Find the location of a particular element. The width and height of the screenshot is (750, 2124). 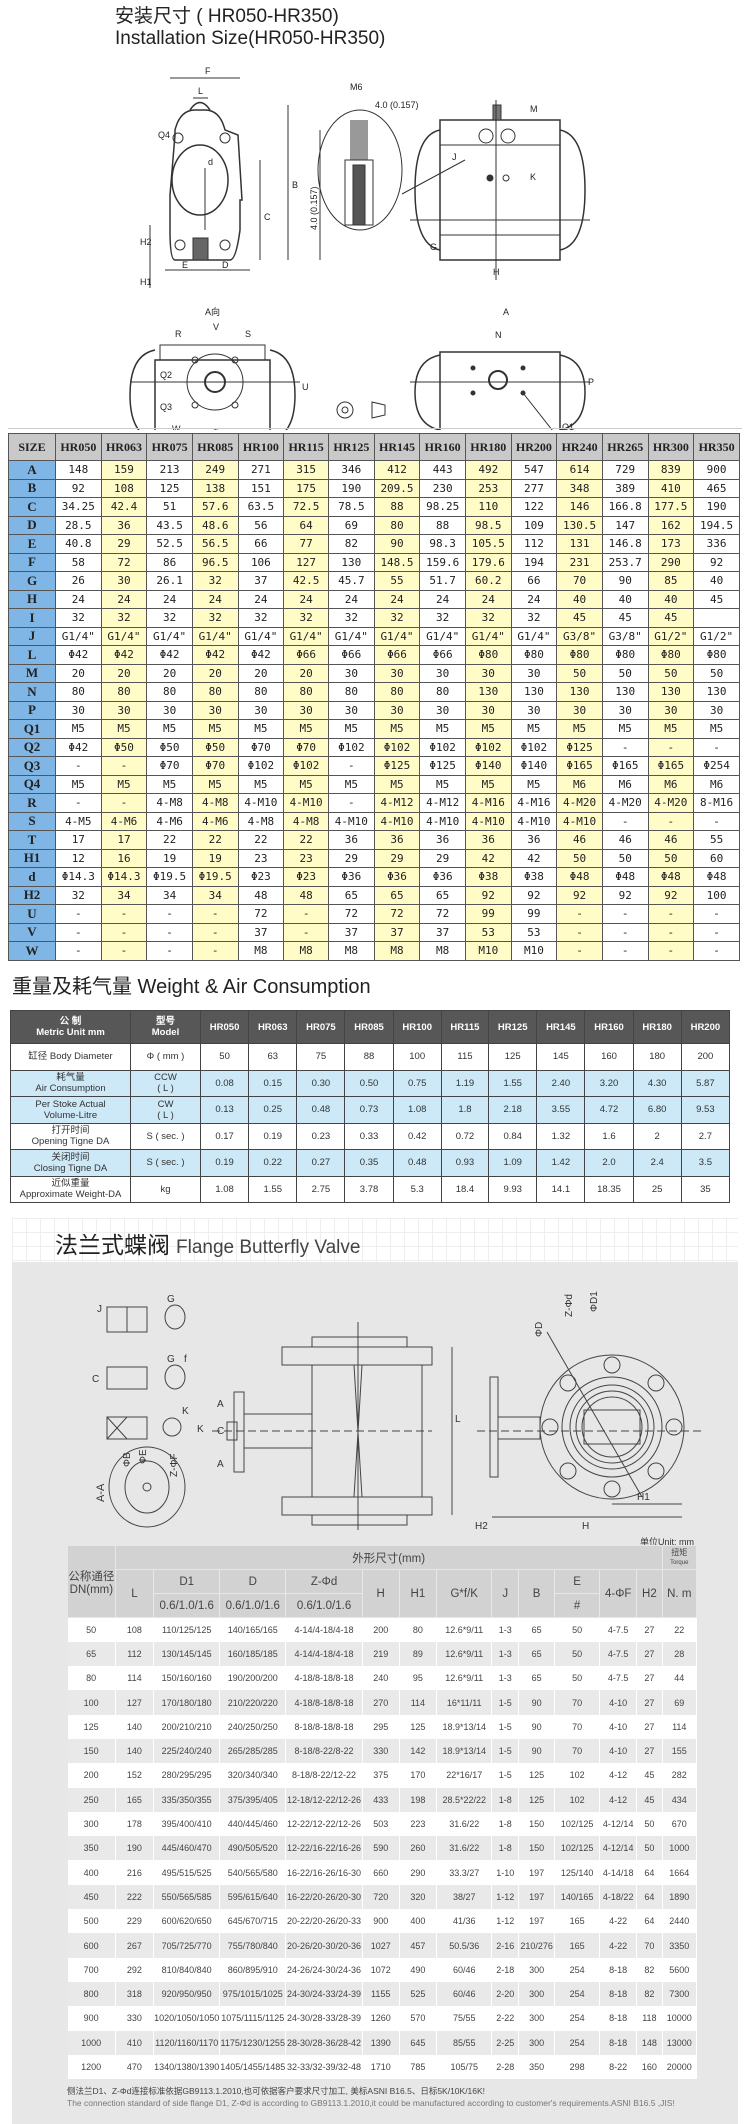

table-cell: Φ66 is located at coordinates (397, 655).